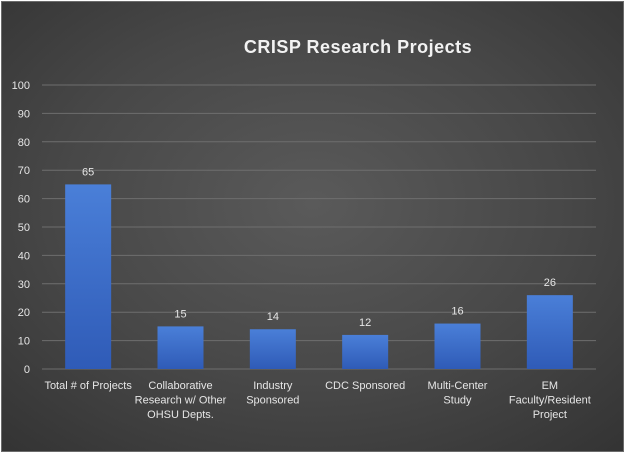 The width and height of the screenshot is (625, 453). What do you see at coordinates (458, 393) in the screenshot?
I see `category-label: Multi-Center Study` at bounding box center [458, 393].